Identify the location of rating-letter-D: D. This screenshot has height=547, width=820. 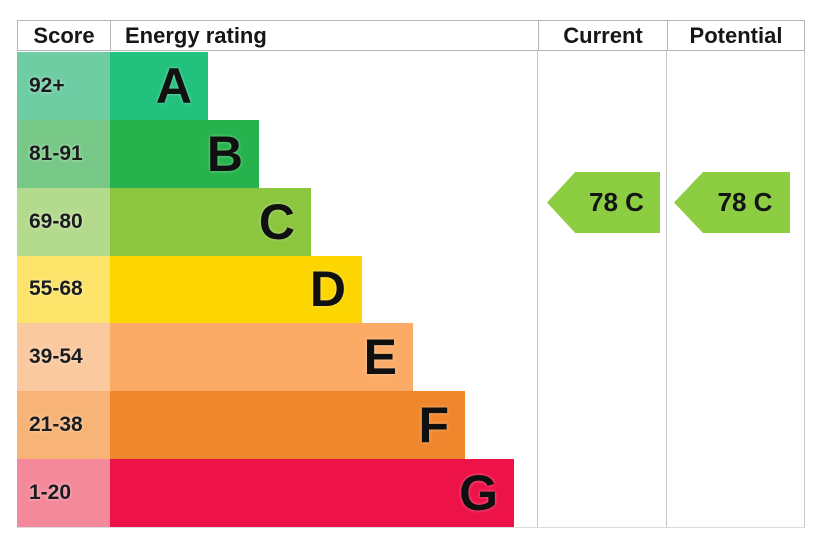
(327, 289).